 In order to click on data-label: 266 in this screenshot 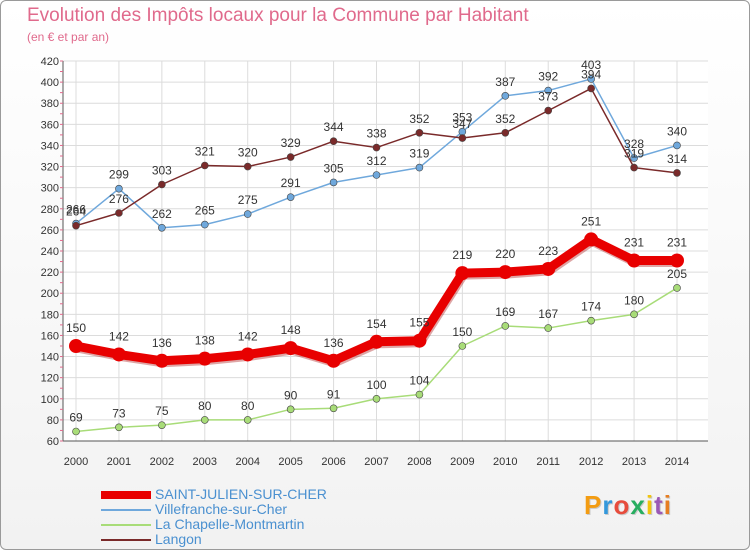, I will do `click(76, 210)`.